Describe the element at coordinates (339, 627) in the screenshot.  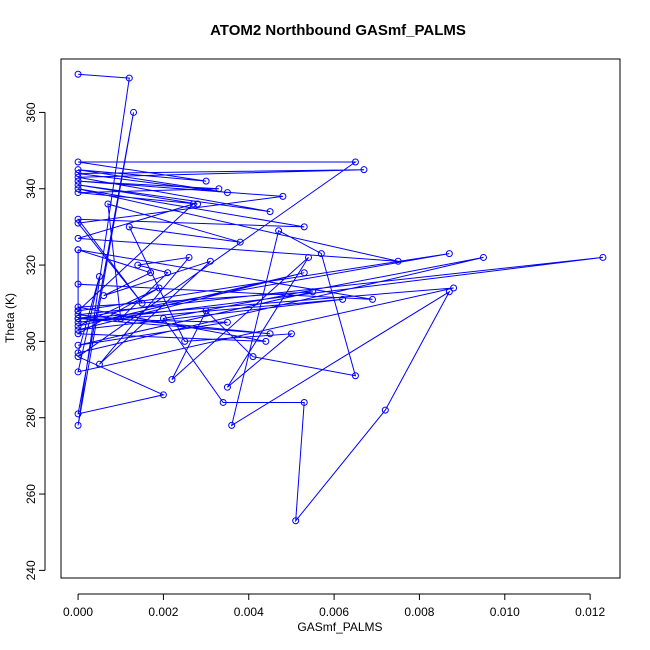
I see `x-axis-label: GASmf_PALMS` at that location.